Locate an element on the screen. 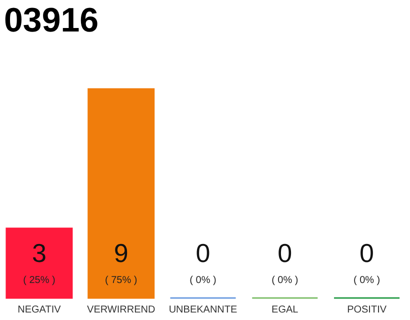  annotation: ( 75% ) is located at coordinates (121, 280).